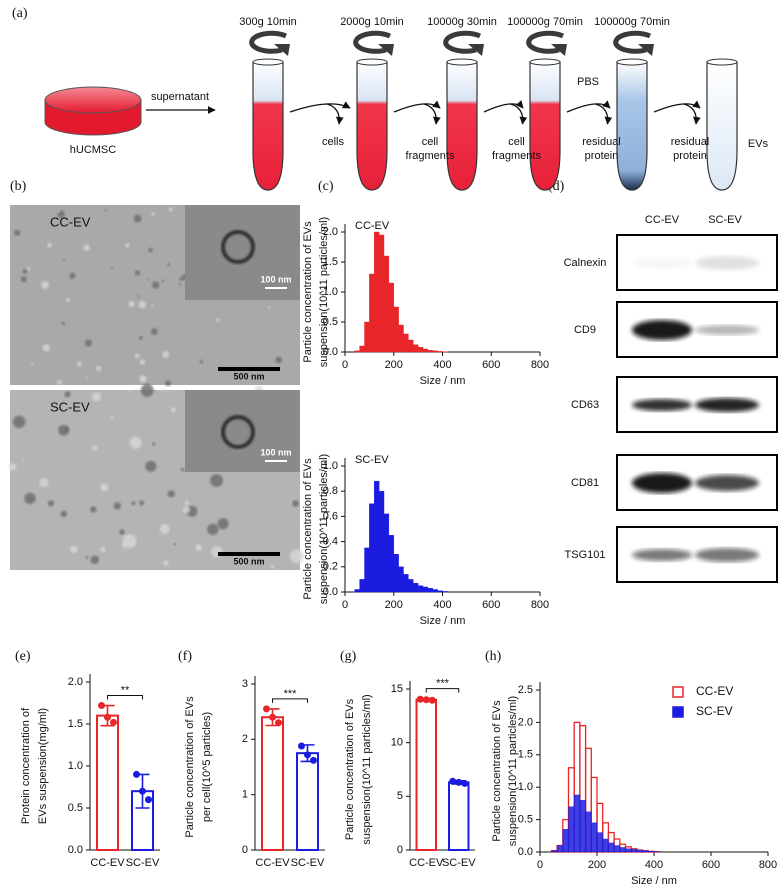 This screenshot has width=780, height=887. What do you see at coordinates (545, 42) in the screenshot?
I see `rotor-arrow` at bounding box center [545, 42].